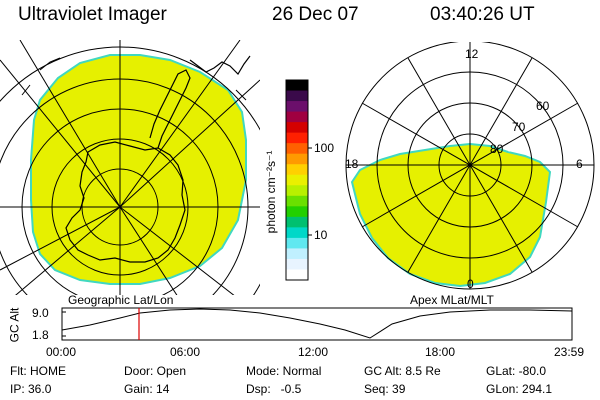  What do you see at coordinates (385, 389) in the screenshot?
I see `seq-value: Seq: 39` at bounding box center [385, 389].